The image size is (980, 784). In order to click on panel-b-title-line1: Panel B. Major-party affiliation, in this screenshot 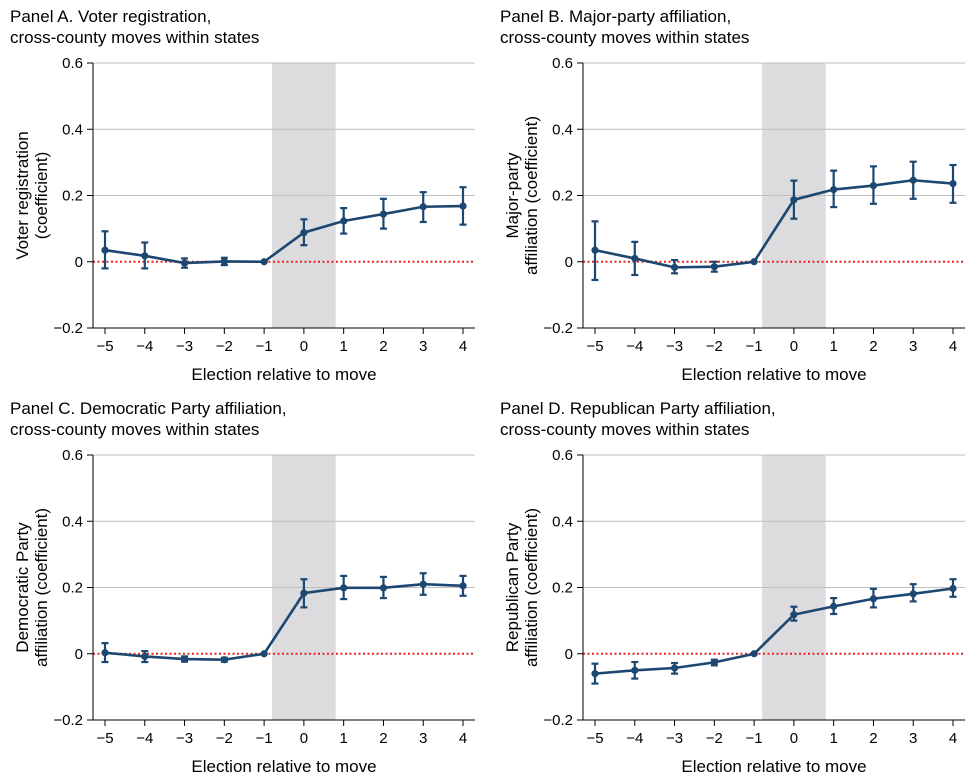, I will do `click(616, 16)`.